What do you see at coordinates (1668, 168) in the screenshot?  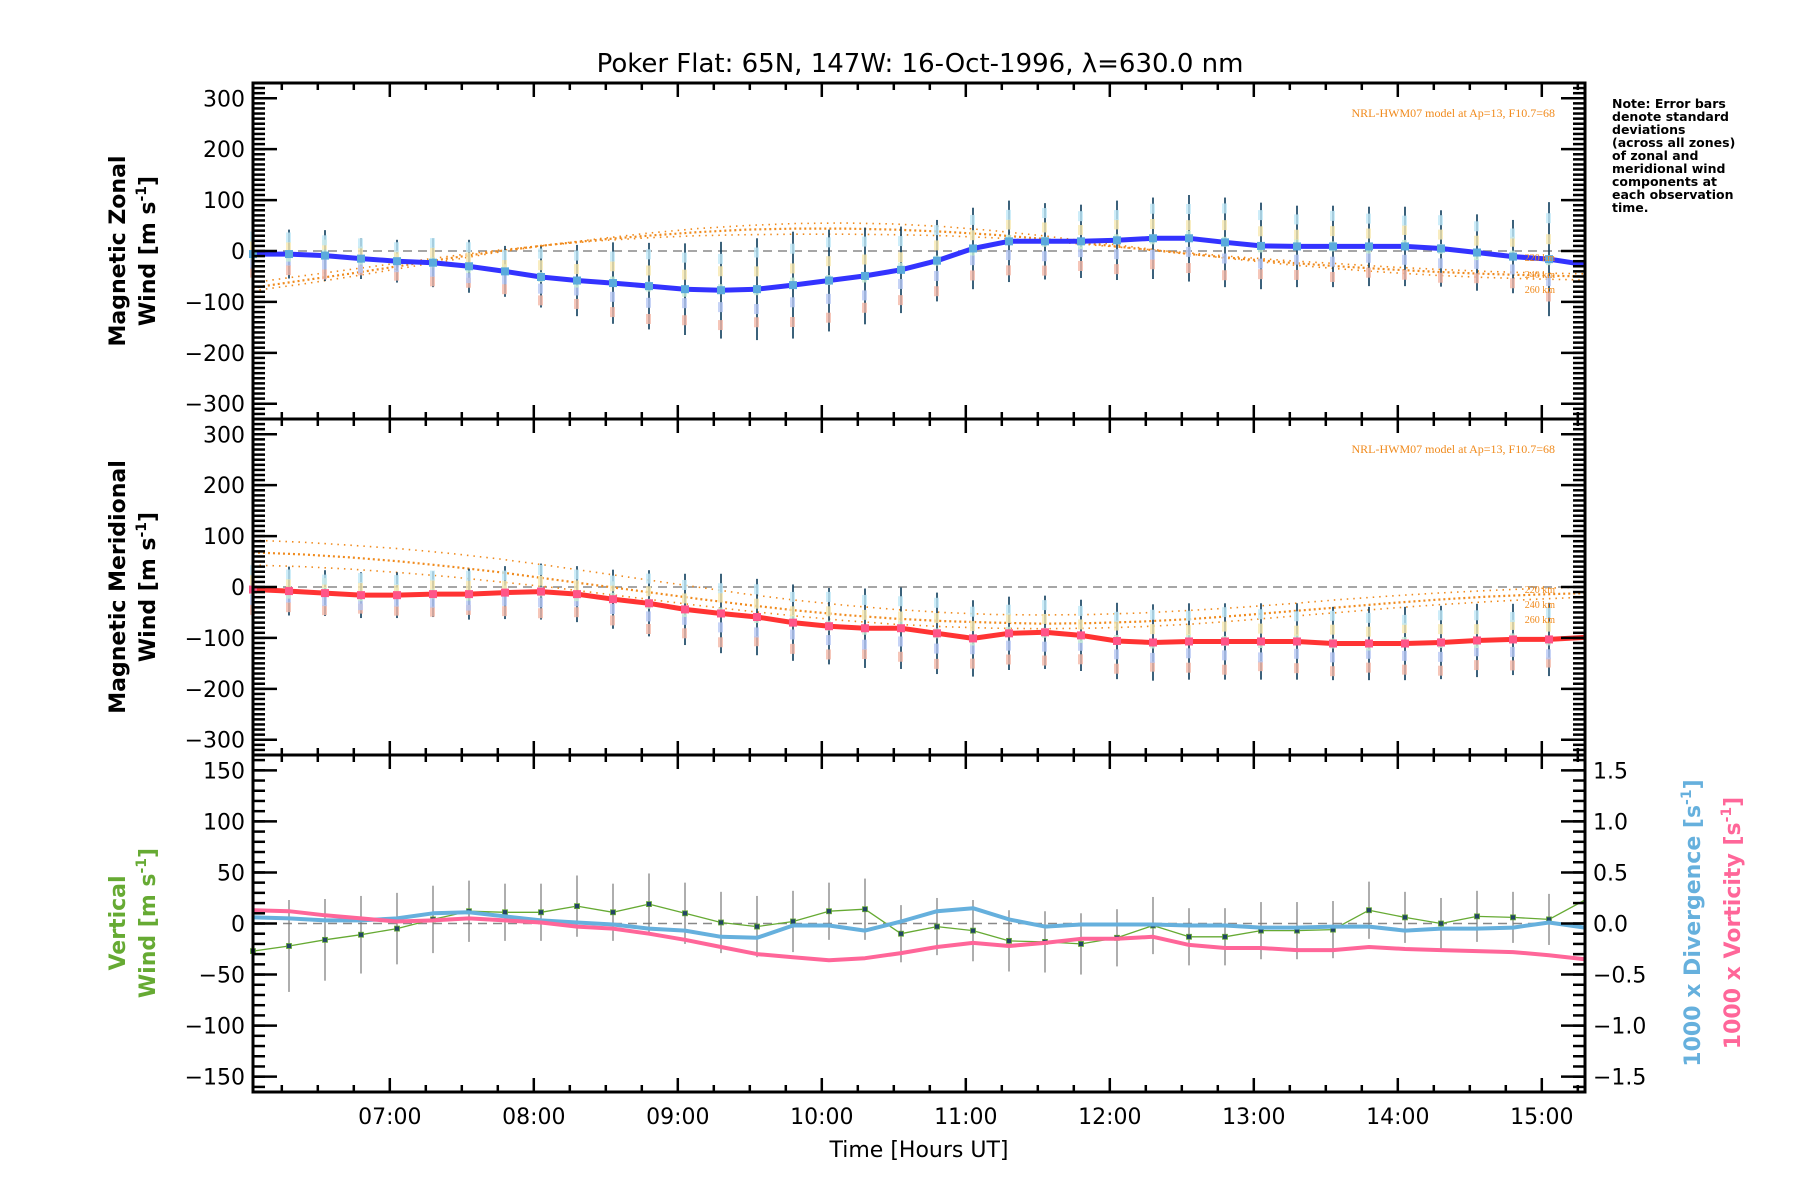 I see `note-line: meridional wind` at bounding box center [1668, 168].